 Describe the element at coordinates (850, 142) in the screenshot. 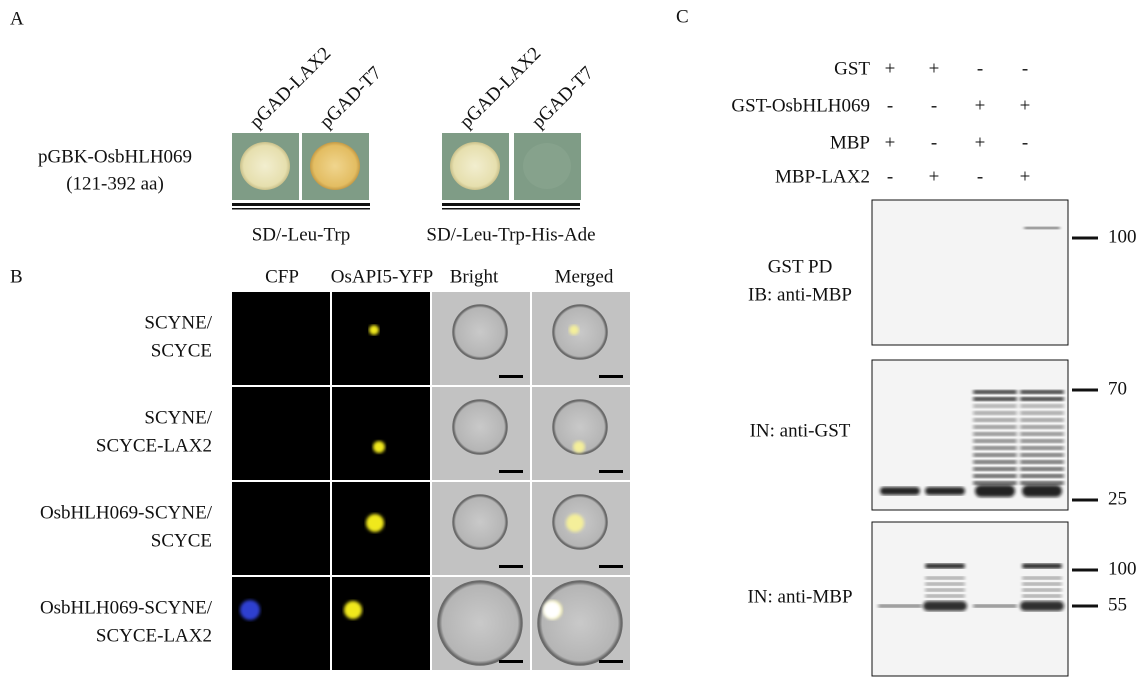

I see `condition-name: MBP` at that location.